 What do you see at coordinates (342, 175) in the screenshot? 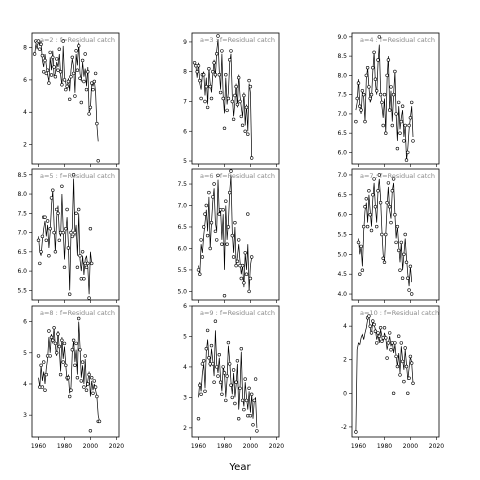
I see `panel-8-ytick-label: 7.0` at bounding box center [342, 175].